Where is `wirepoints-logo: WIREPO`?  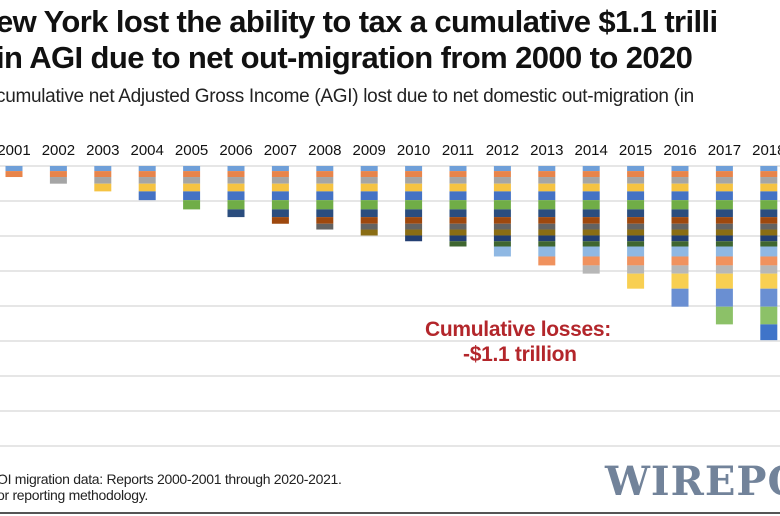 wirepoints-logo: WIREPO is located at coordinates (692, 481).